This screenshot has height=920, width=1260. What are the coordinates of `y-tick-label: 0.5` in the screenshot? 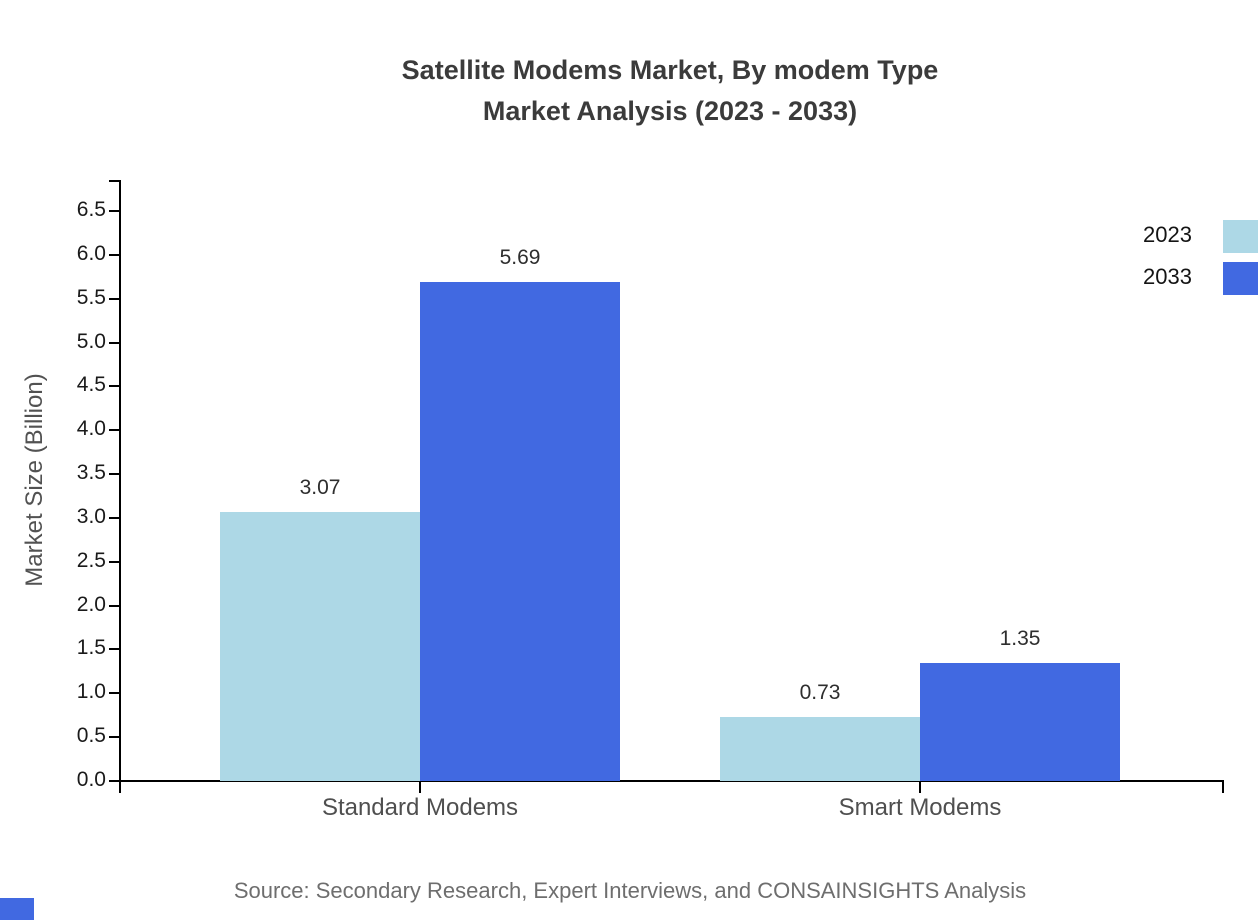 It's located at (91, 736).